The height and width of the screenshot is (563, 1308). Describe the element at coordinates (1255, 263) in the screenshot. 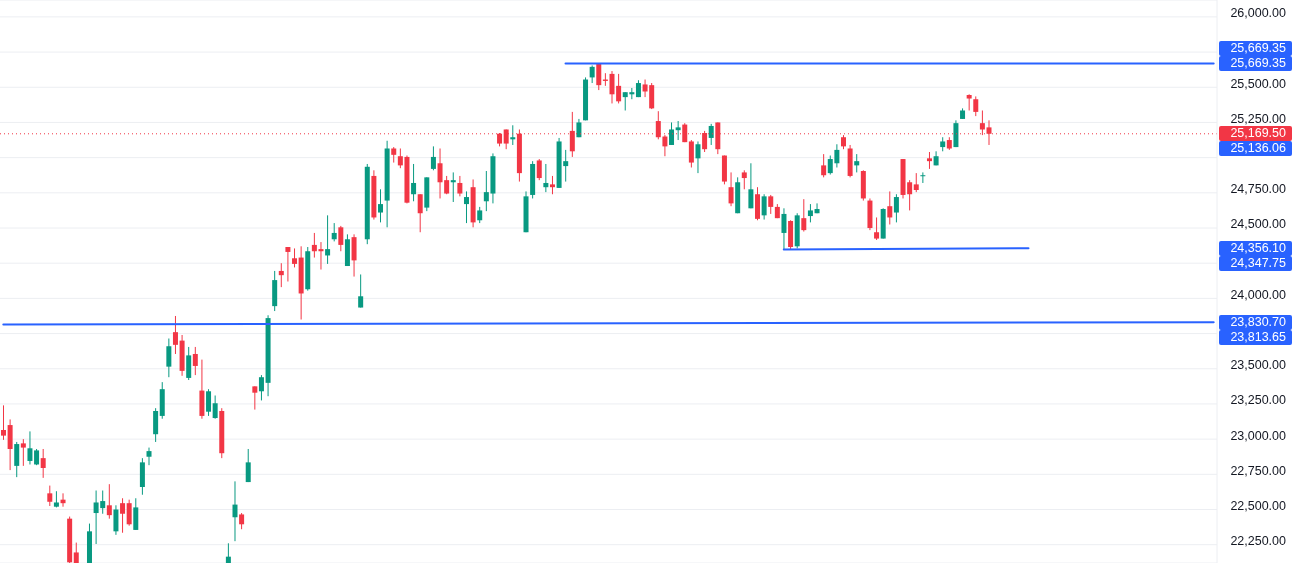

I see `text: 24,347.75` at that location.